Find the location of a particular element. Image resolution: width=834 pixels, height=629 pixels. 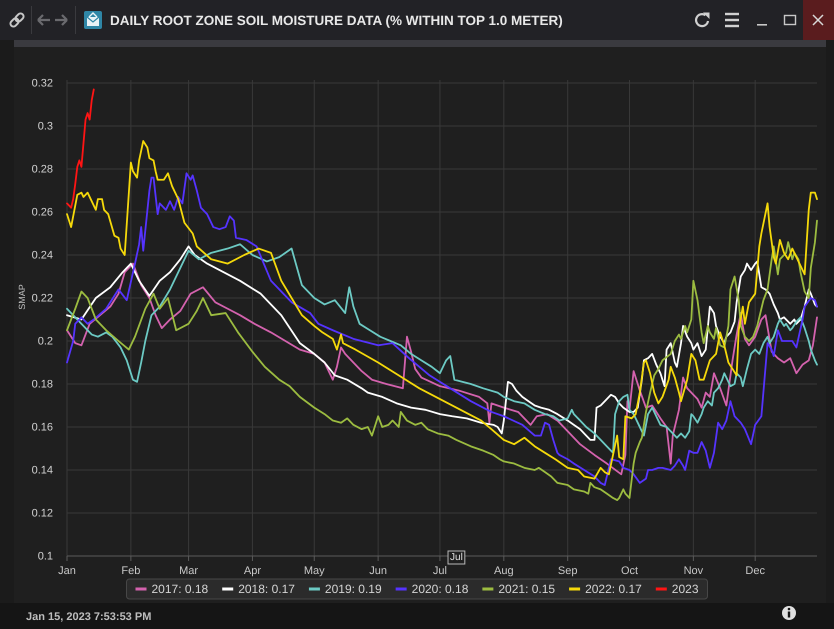

x-tick-label: Mar is located at coordinates (188, 570).